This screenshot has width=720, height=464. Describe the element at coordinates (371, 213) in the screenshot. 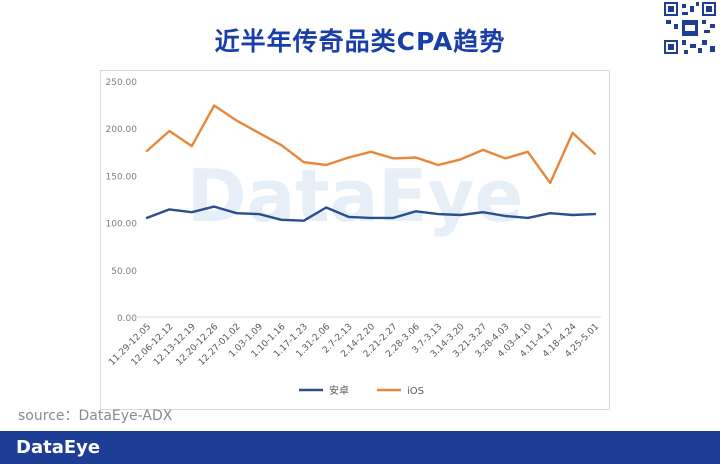

I see `series-line-android` at that location.